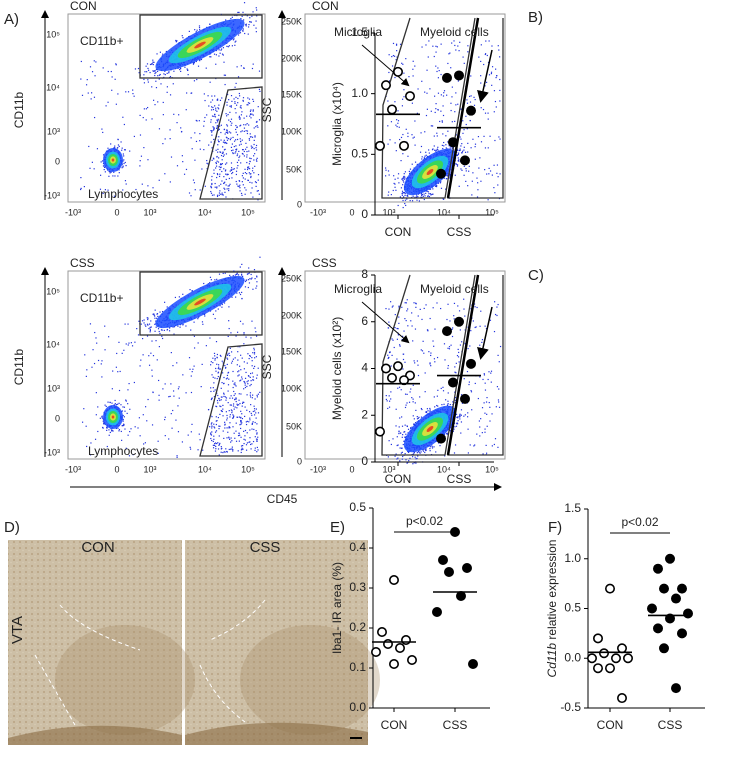 The width and height of the screenshot is (739, 761). What do you see at coordinates (454, 32) in the screenshot?
I see `gate-label: Myeloid cells` at bounding box center [454, 32].